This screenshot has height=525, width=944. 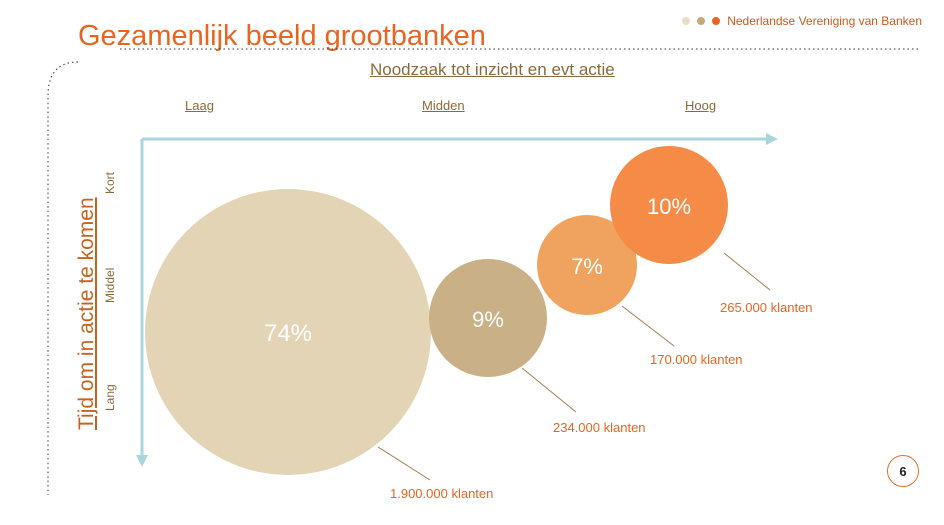 I want to click on x-tick-label: Midden, so click(x=443, y=105).